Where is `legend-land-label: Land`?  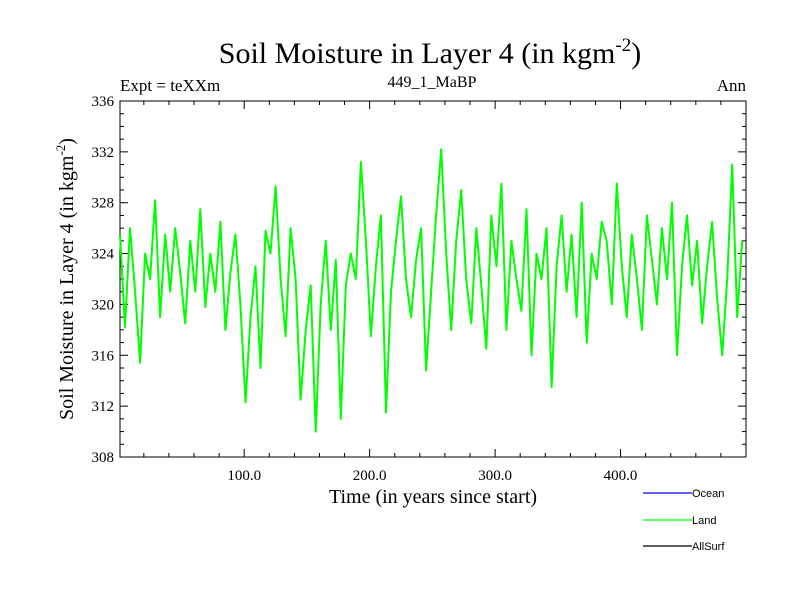 legend-land-label: Land is located at coordinates (704, 521).